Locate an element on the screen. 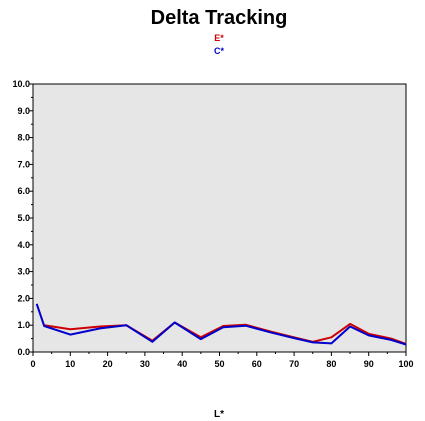 The height and width of the screenshot is (421, 425). x-tick-label: 100 is located at coordinates (405, 364).